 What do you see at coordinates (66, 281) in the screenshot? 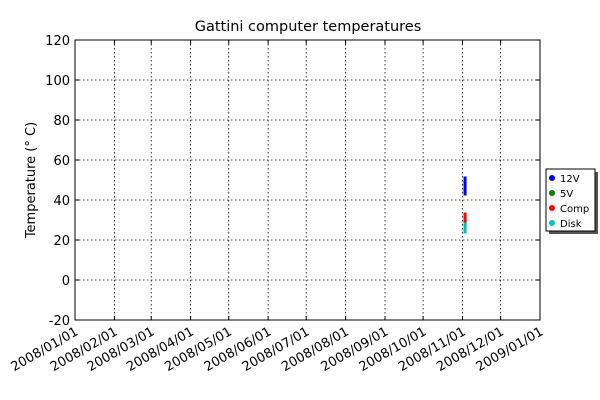
I see `y-tick-label: 0` at bounding box center [66, 281].